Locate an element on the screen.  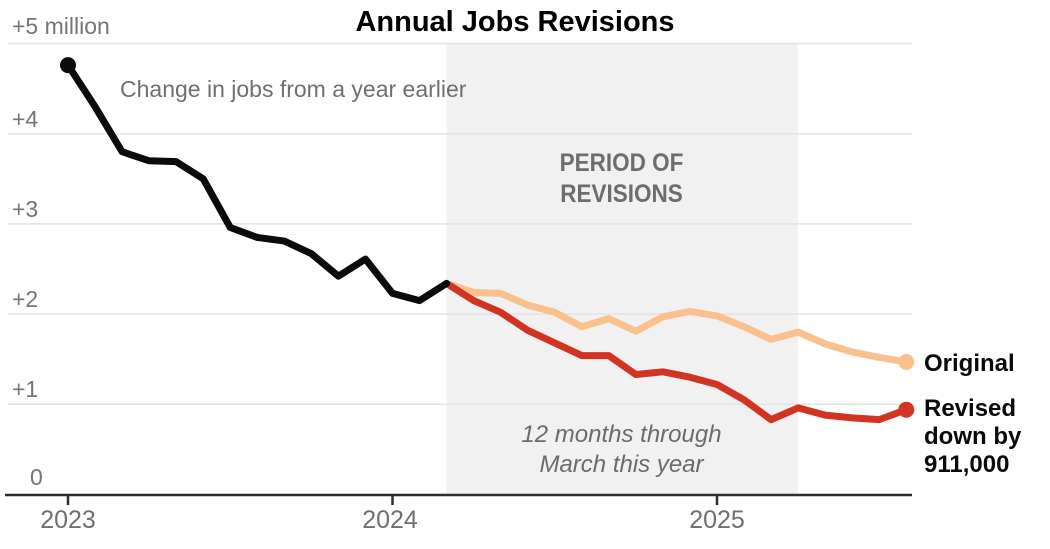
x-axis-label-2023: 2023 is located at coordinates (68, 520).